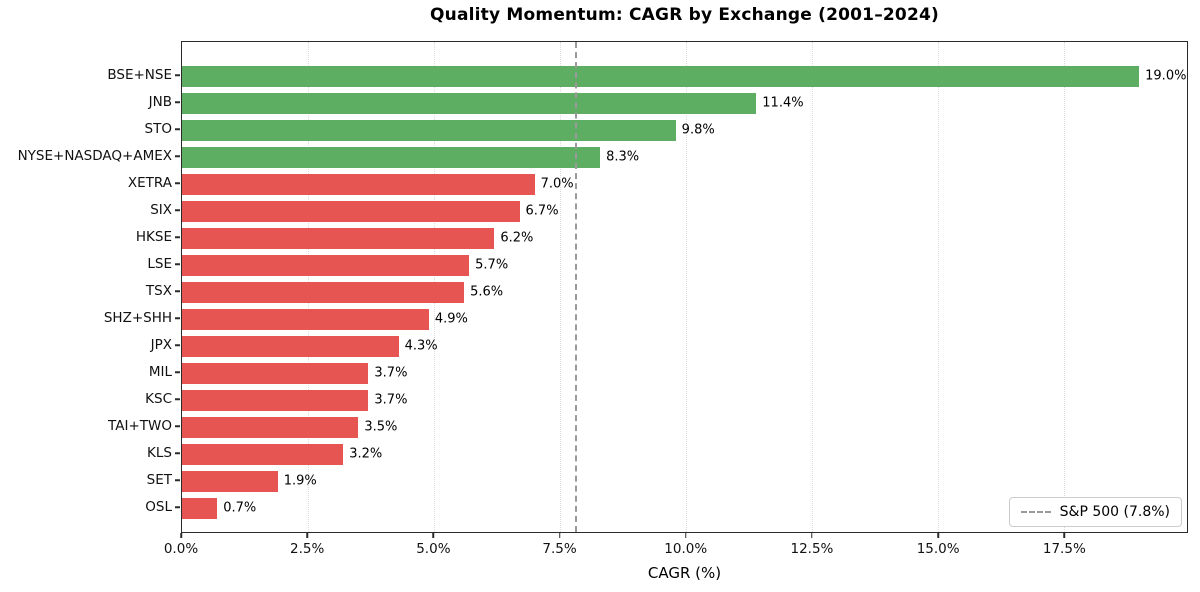 This screenshot has width=1200, height=592. I want to click on bar-value-label: 6.2%, so click(517, 238).